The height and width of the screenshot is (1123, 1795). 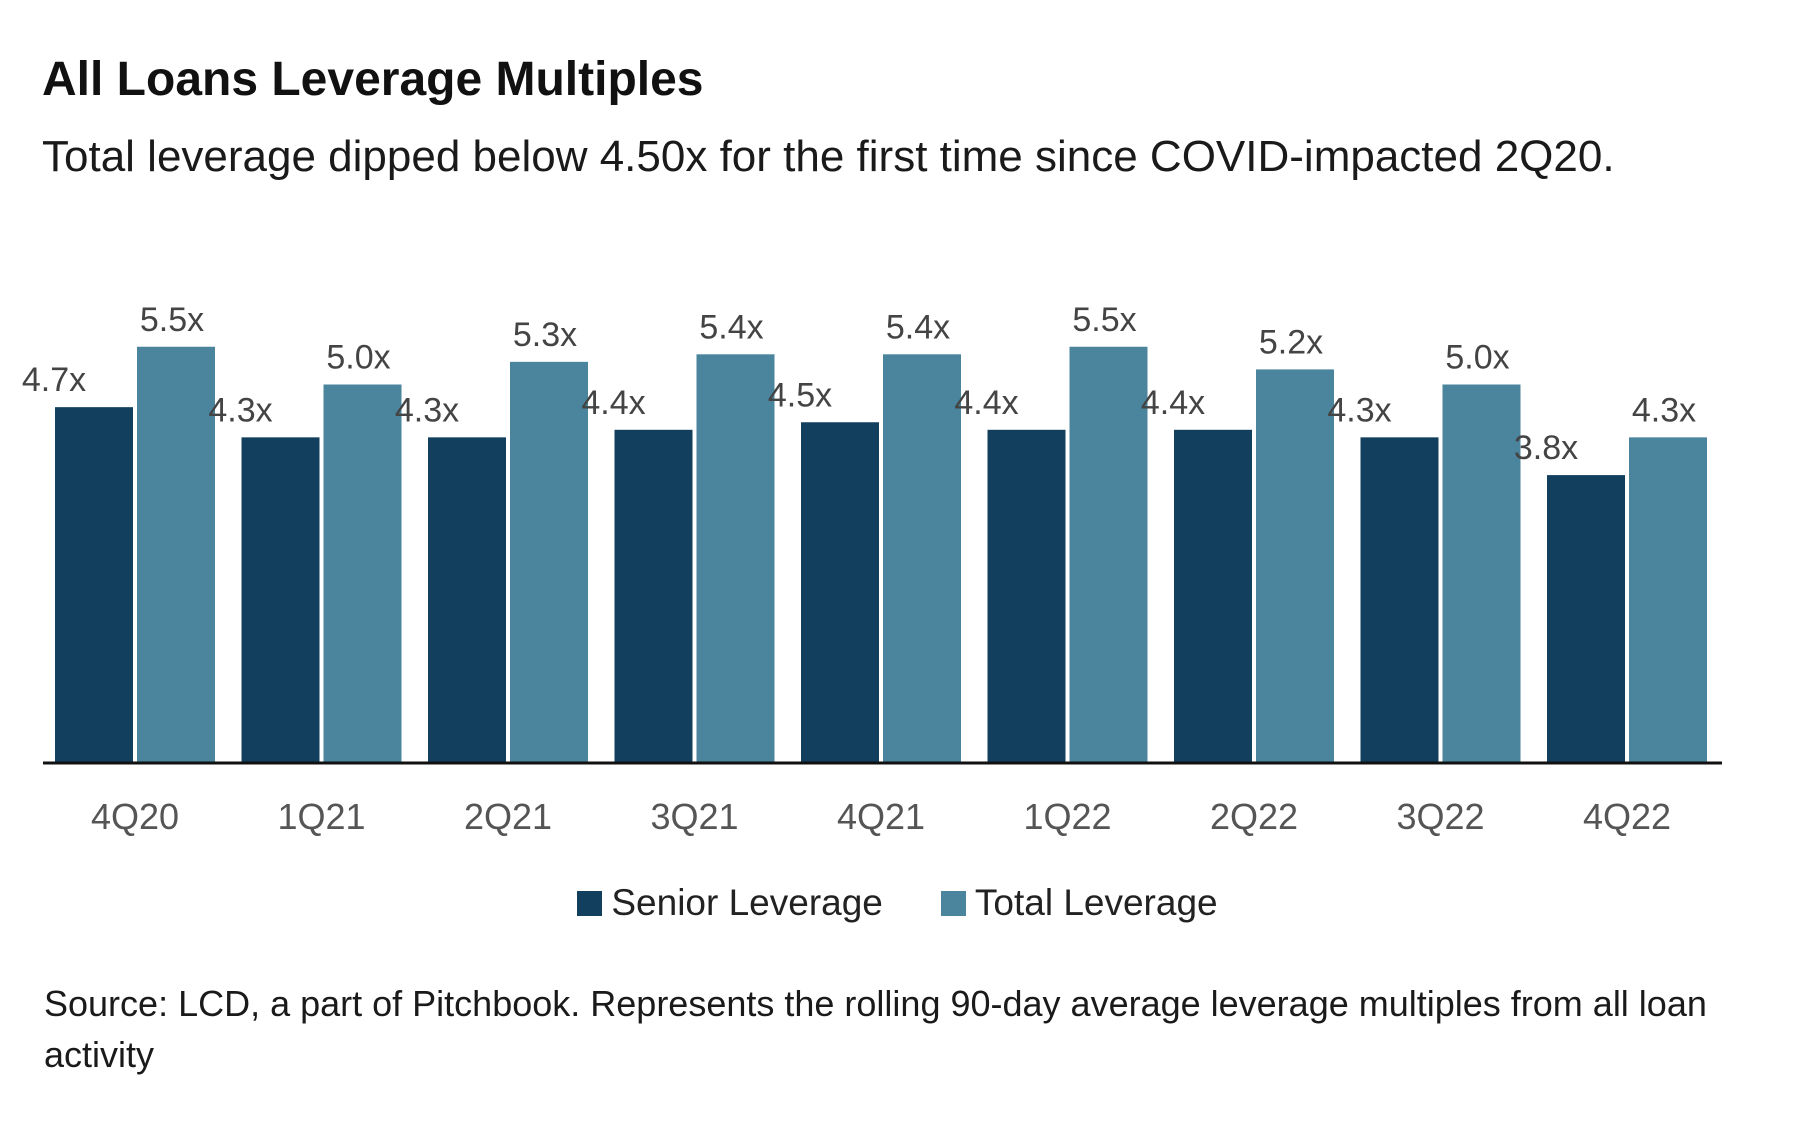 What do you see at coordinates (1291, 342) in the screenshot?
I see `total-value-label-2Q22: 5.2x` at bounding box center [1291, 342].